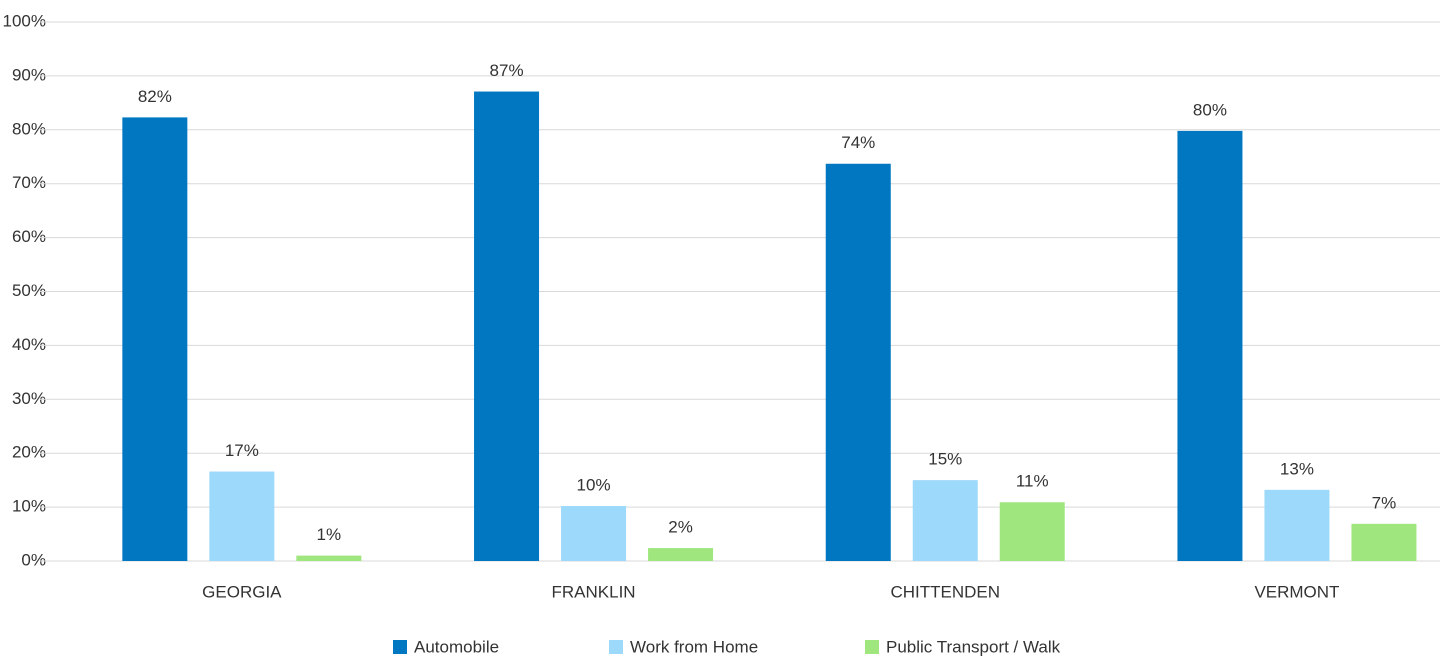  What do you see at coordinates (33, 559) in the screenshot?
I see `y-tick-label: 0%` at bounding box center [33, 559].